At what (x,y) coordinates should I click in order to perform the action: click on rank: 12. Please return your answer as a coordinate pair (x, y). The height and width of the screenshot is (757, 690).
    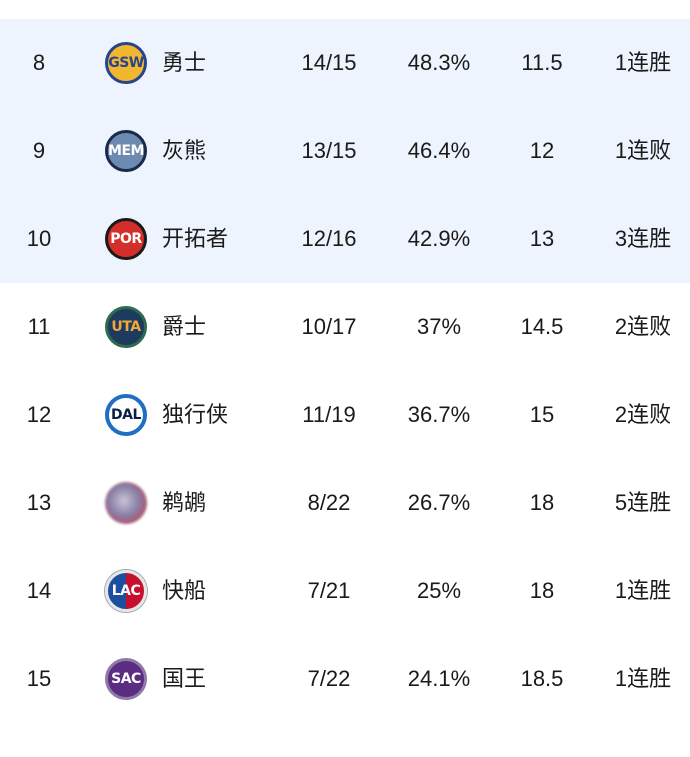
    Looking at the image, I should click on (39, 414).